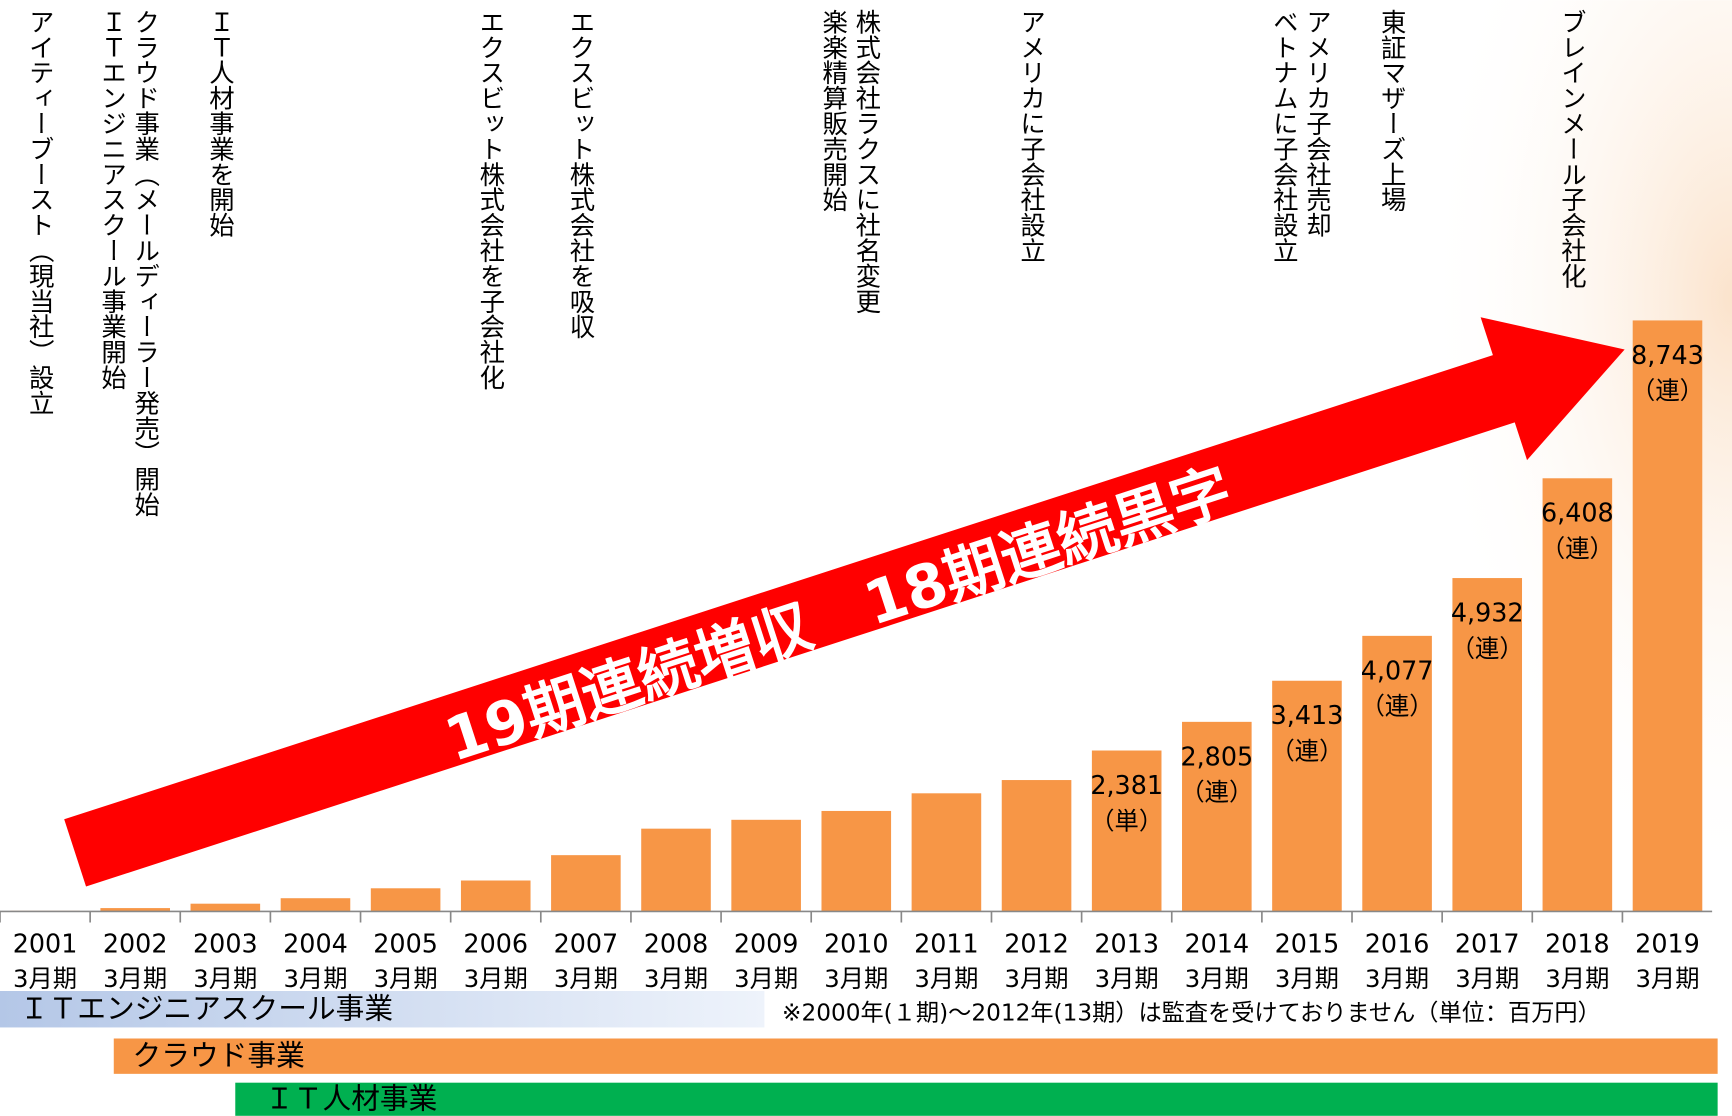  Describe the element at coordinates (1577, 513) in the screenshot. I see `data-label: 6,408` at that location.